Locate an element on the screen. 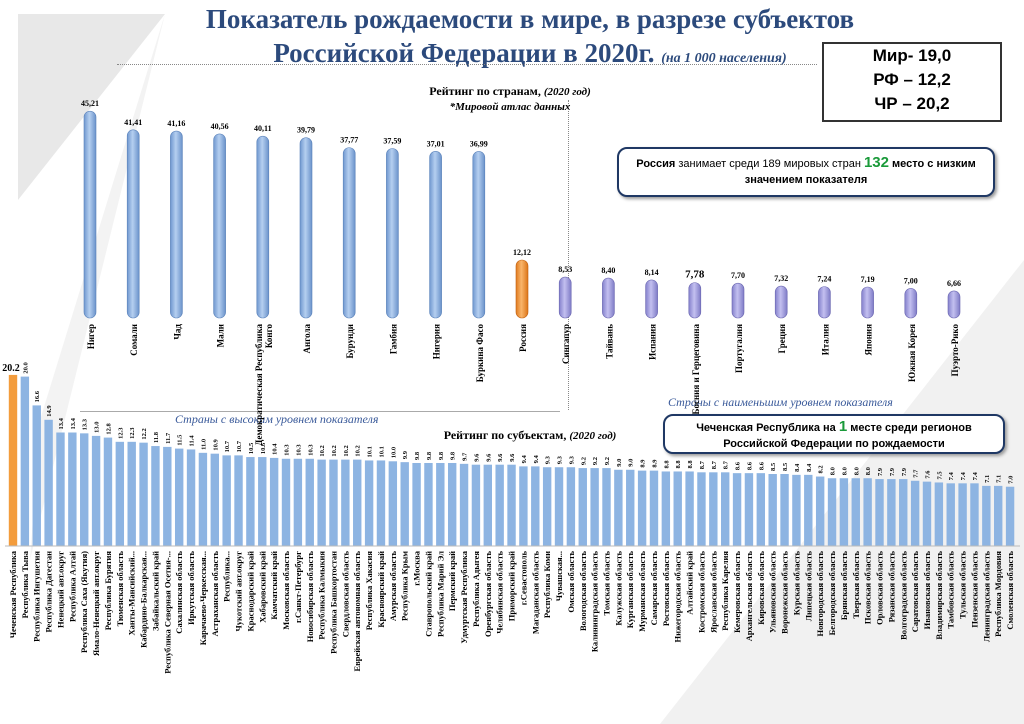  country-value-label: 45,21 is located at coordinates (90, 103).